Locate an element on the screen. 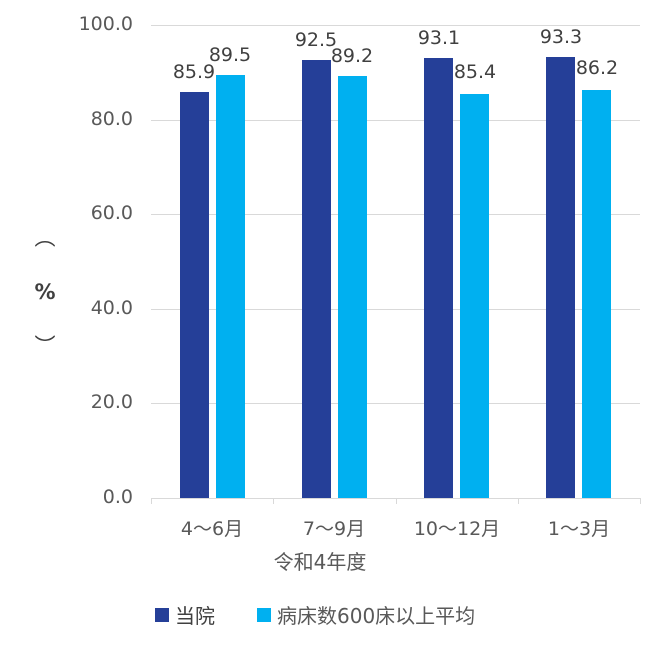 The height and width of the screenshot is (648, 663). legend-swatch-average is located at coordinates (264, 614).